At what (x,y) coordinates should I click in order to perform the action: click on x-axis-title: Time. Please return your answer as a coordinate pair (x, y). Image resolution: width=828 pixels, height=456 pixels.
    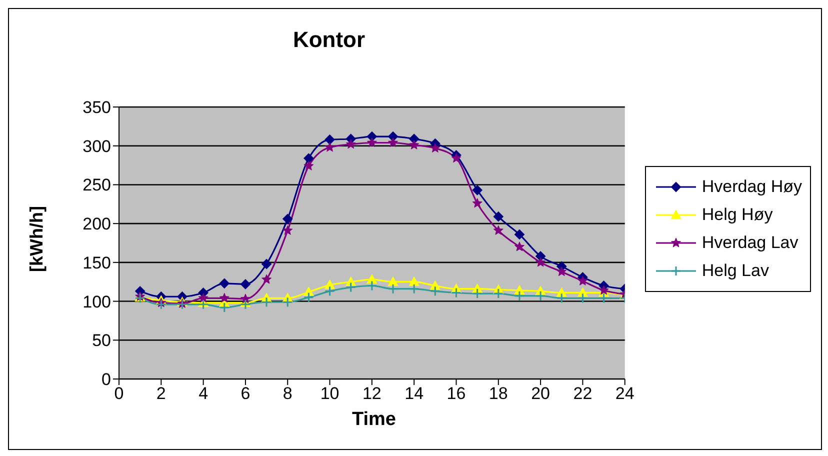
    Looking at the image, I should click on (373, 420).